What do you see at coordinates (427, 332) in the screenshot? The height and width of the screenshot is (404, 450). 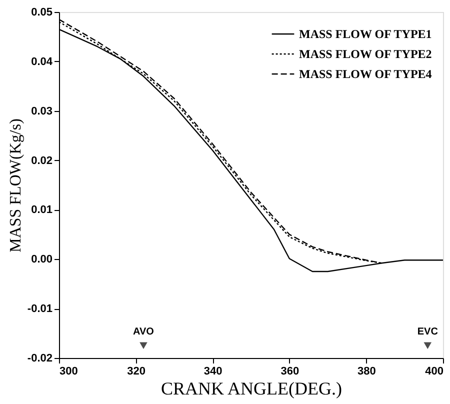 I see `annotation: EVC` at bounding box center [427, 332].